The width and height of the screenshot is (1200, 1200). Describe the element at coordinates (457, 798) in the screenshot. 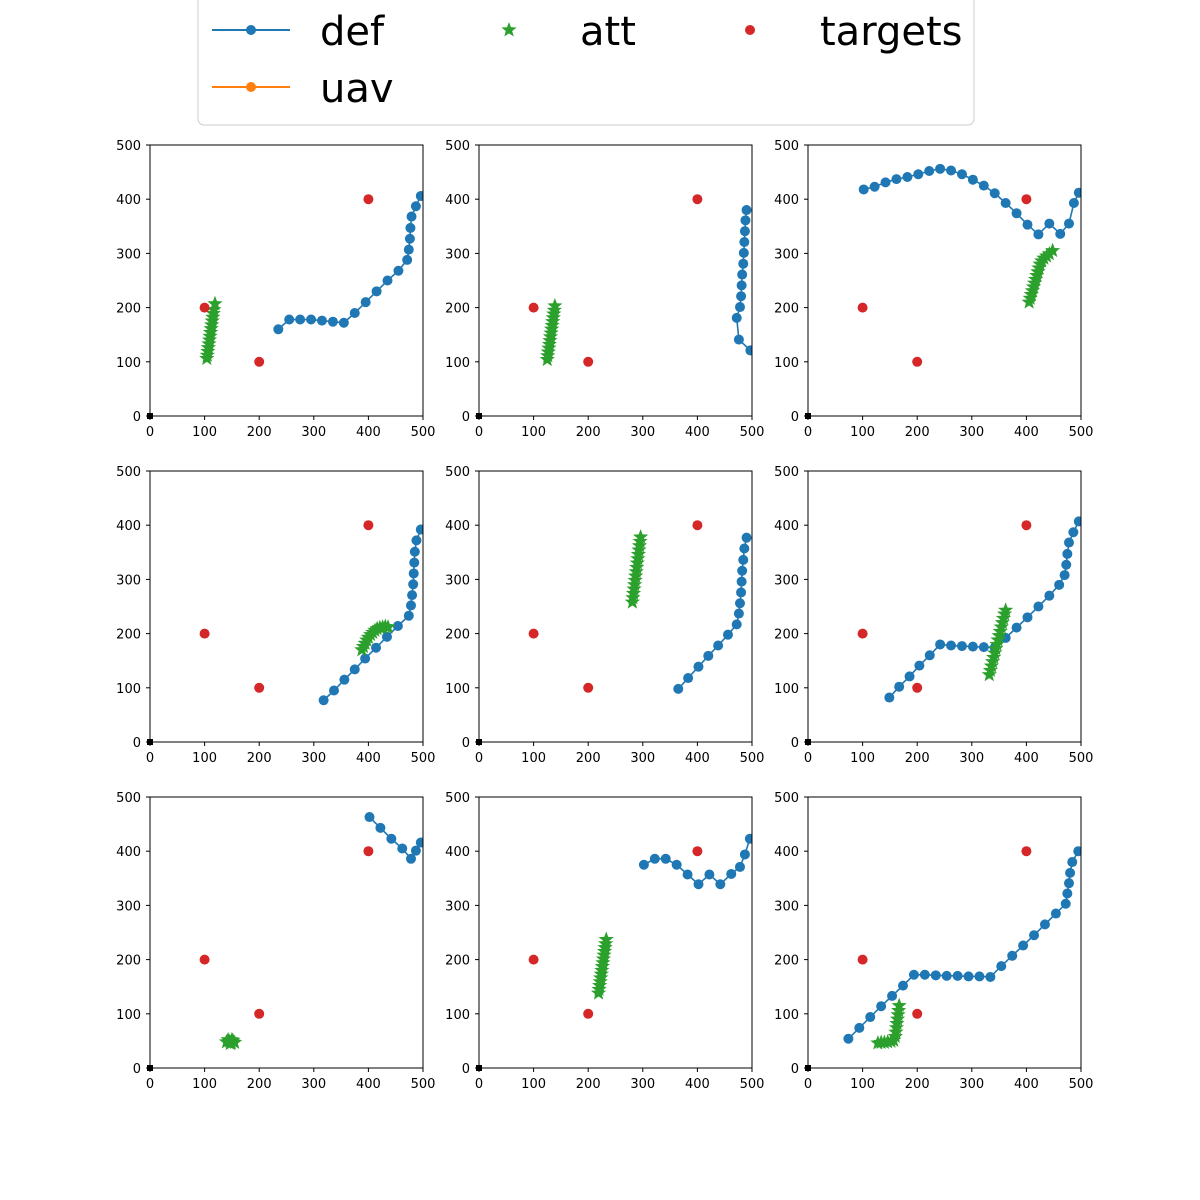

I see `y-tick-label: 500` at that location.